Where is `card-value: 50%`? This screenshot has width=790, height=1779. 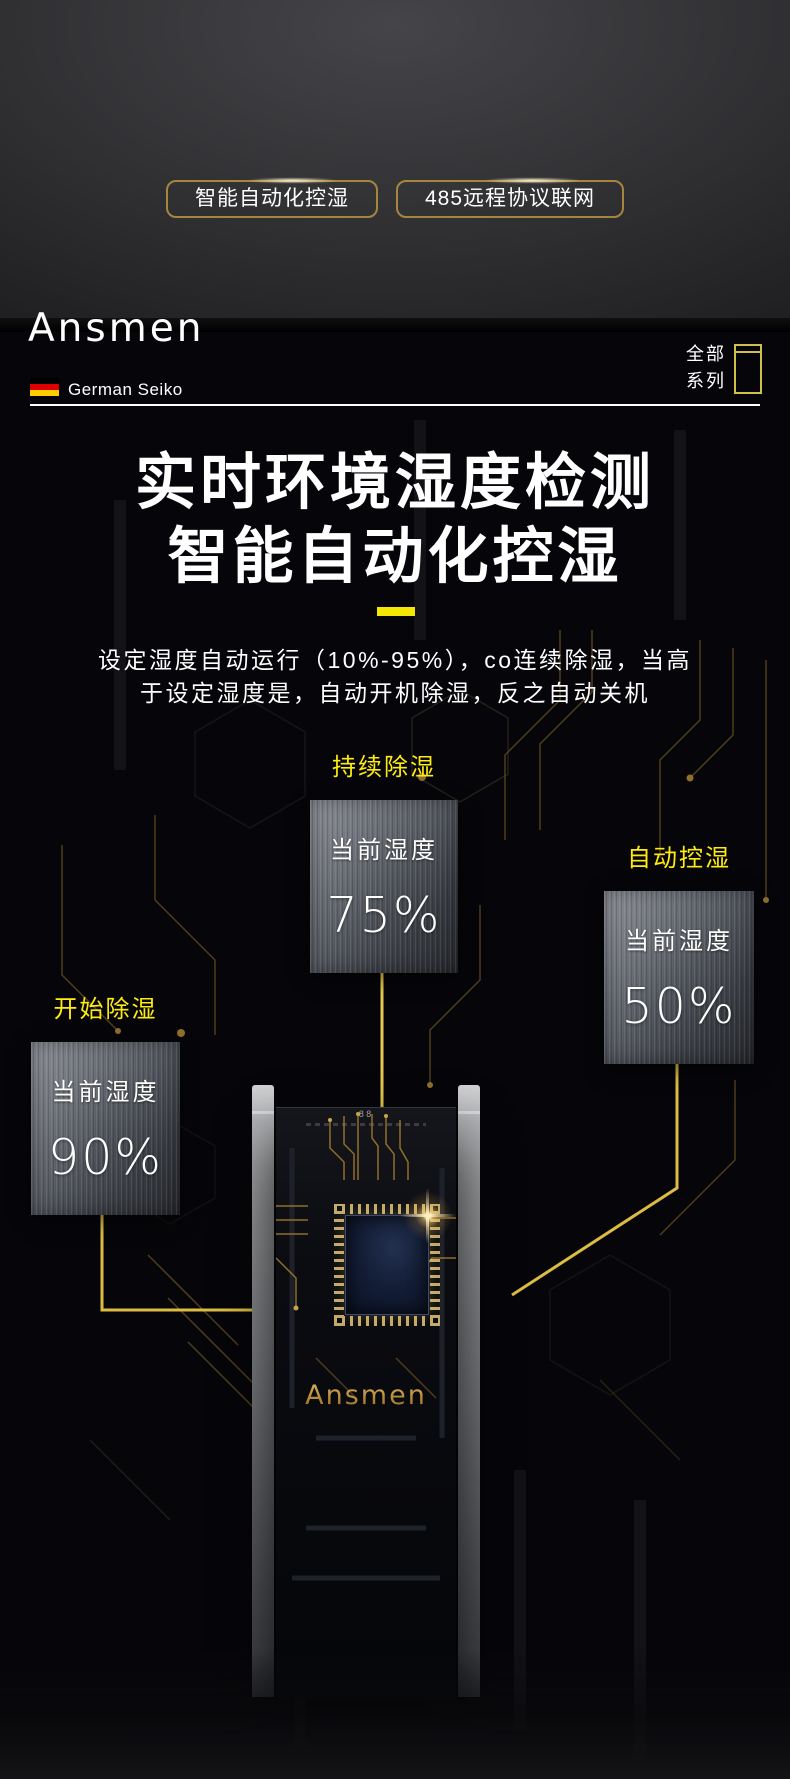
card-value: 50% is located at coordinates (679, 1006).